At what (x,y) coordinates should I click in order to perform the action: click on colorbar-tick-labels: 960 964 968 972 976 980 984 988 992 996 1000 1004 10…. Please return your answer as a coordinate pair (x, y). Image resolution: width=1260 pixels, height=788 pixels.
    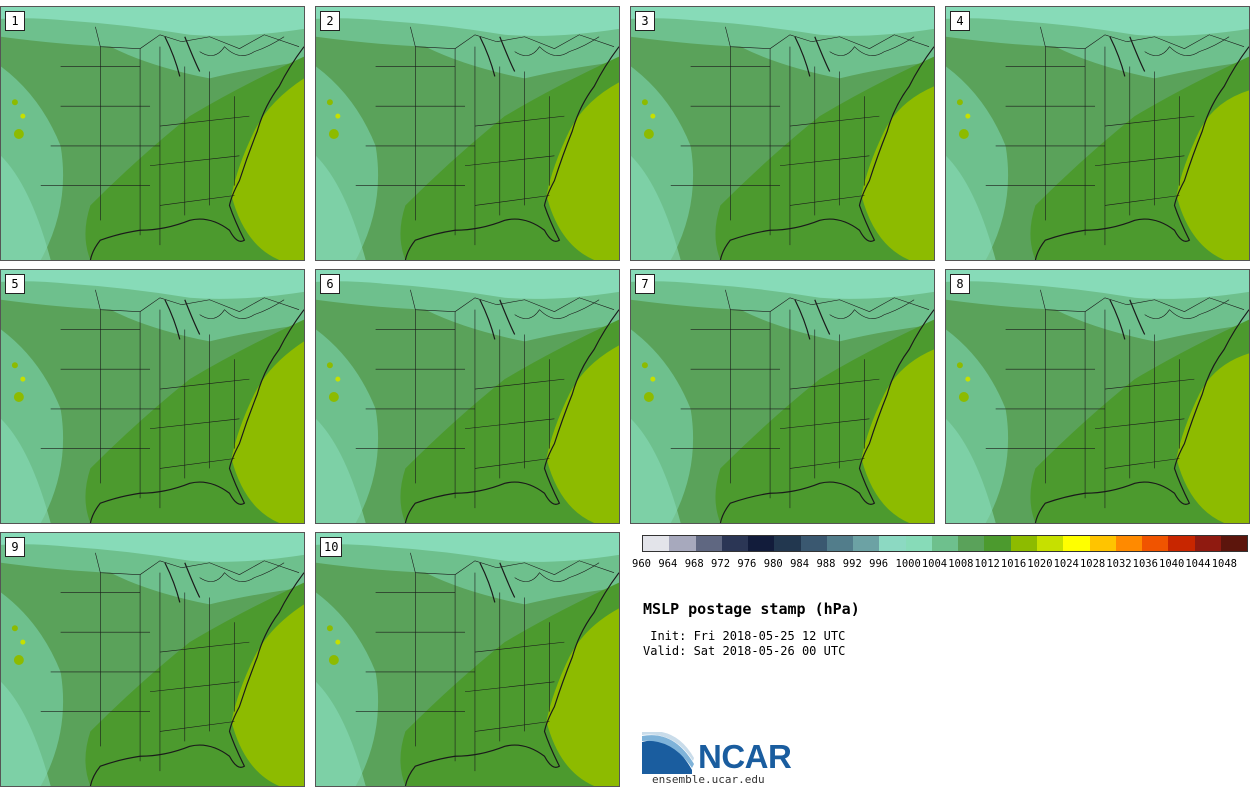
    Looking at the image, I should click on (942, 565).